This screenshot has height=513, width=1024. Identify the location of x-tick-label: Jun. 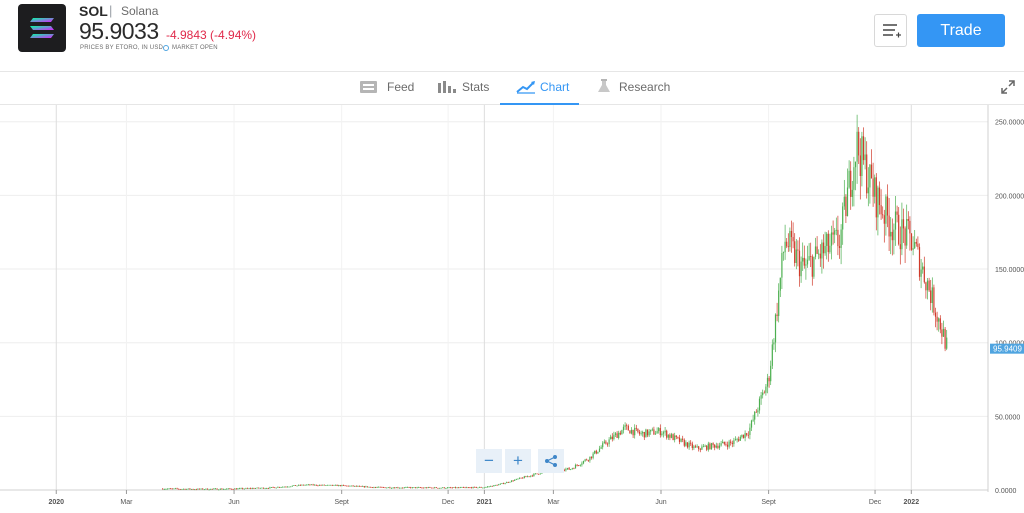
(660, 502).